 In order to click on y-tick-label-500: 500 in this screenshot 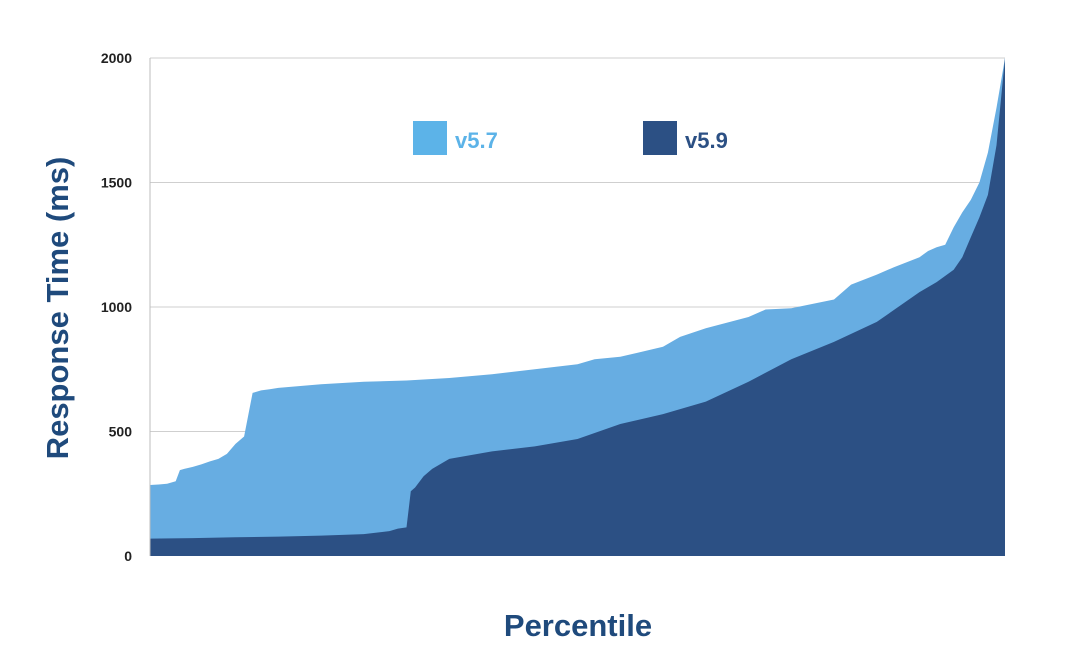, I will do `click(121, 432)`.